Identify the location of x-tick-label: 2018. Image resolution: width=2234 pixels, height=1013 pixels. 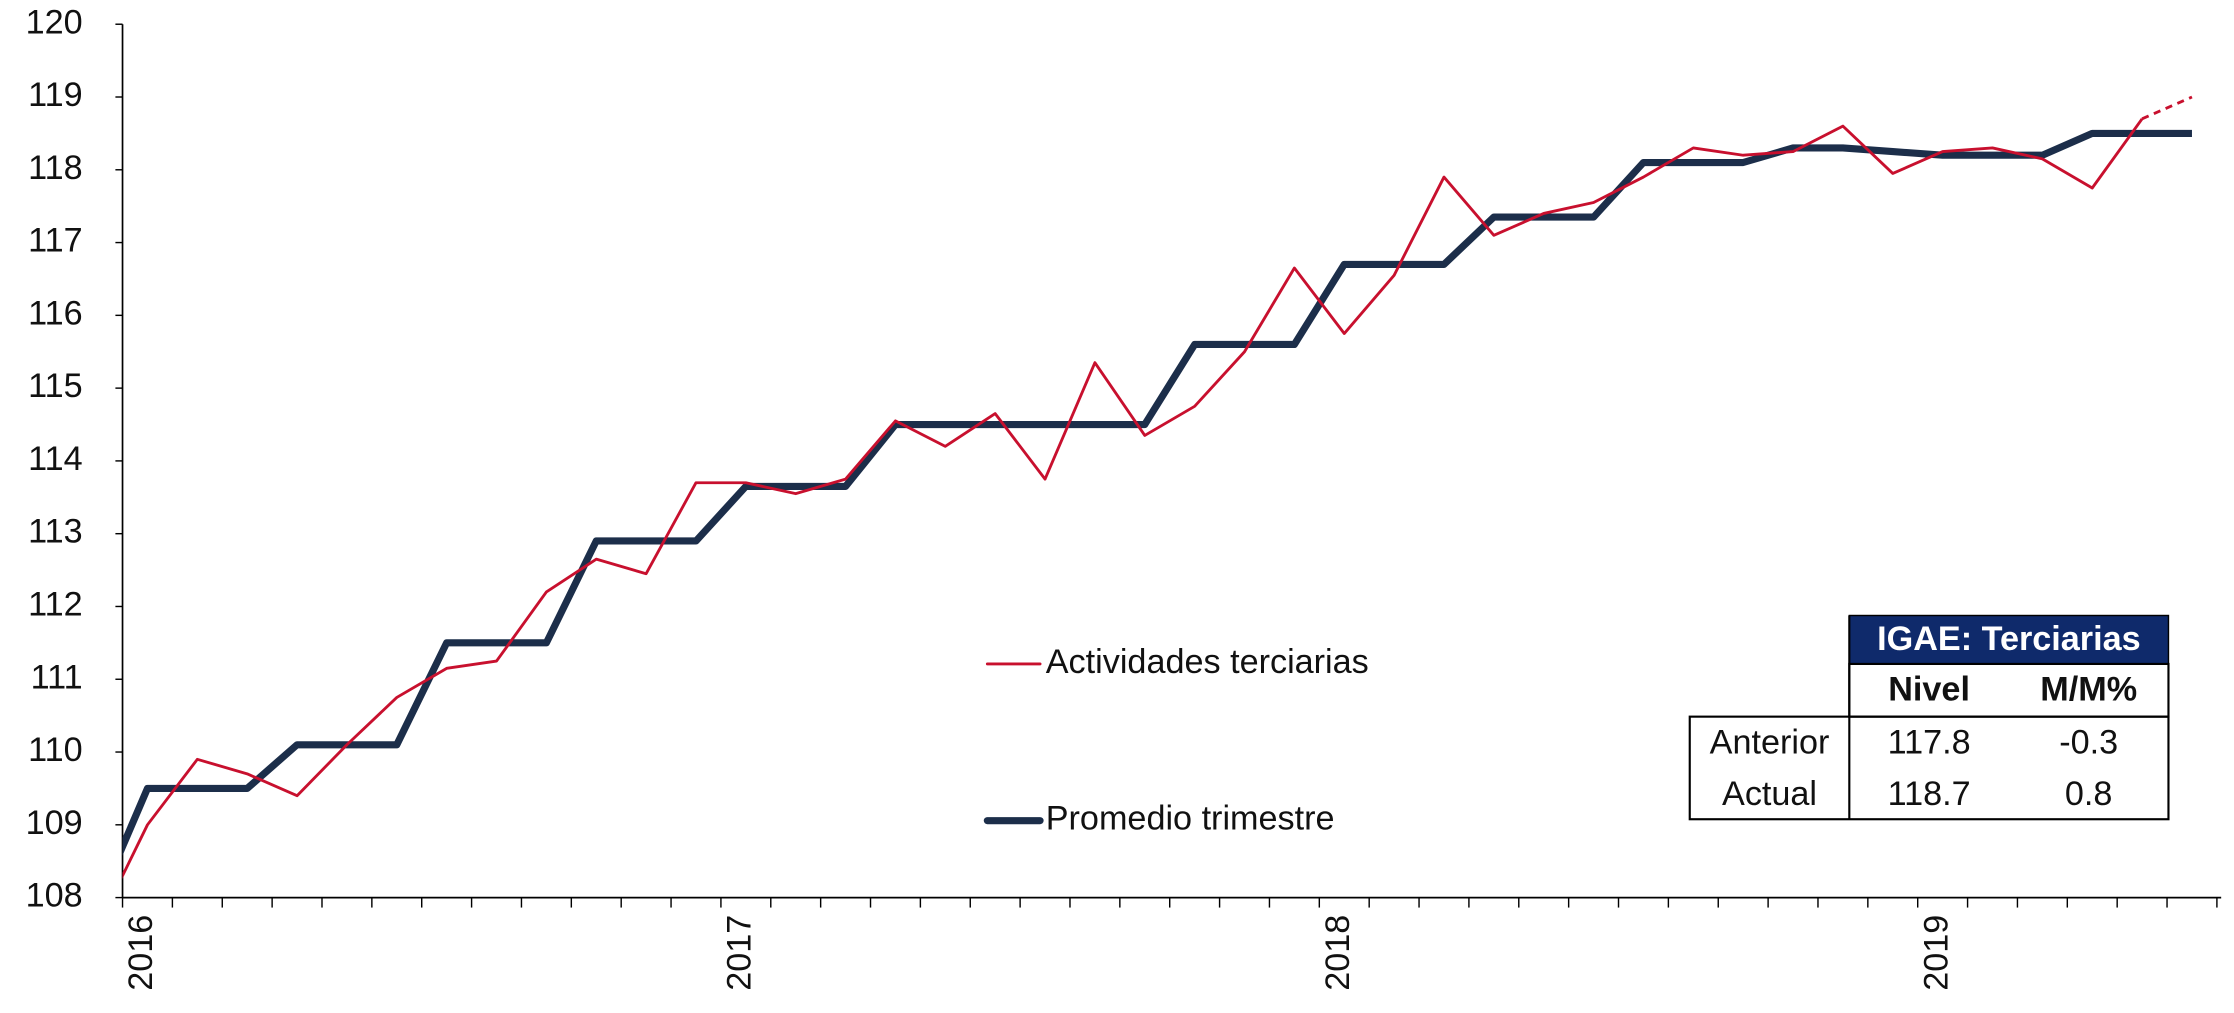
(1338, 953).